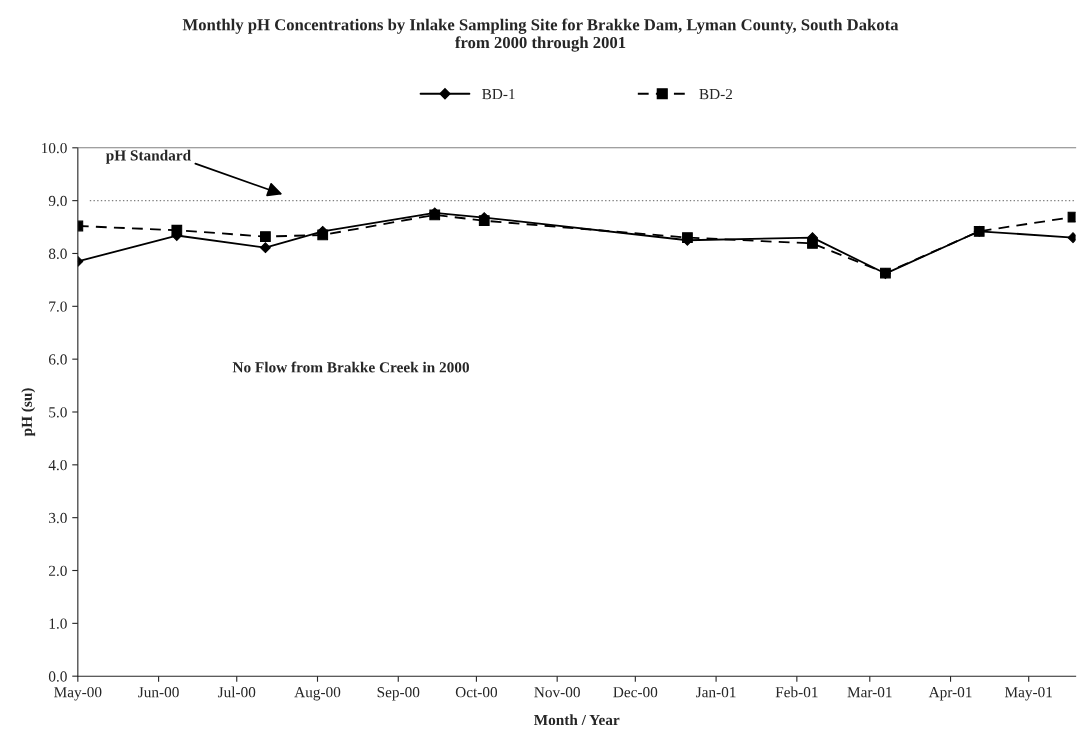  What do you see at coordinates (57, 359) in the screenshot?
I see `y-tick-label: 6.0` at bounding box center [57, 359].